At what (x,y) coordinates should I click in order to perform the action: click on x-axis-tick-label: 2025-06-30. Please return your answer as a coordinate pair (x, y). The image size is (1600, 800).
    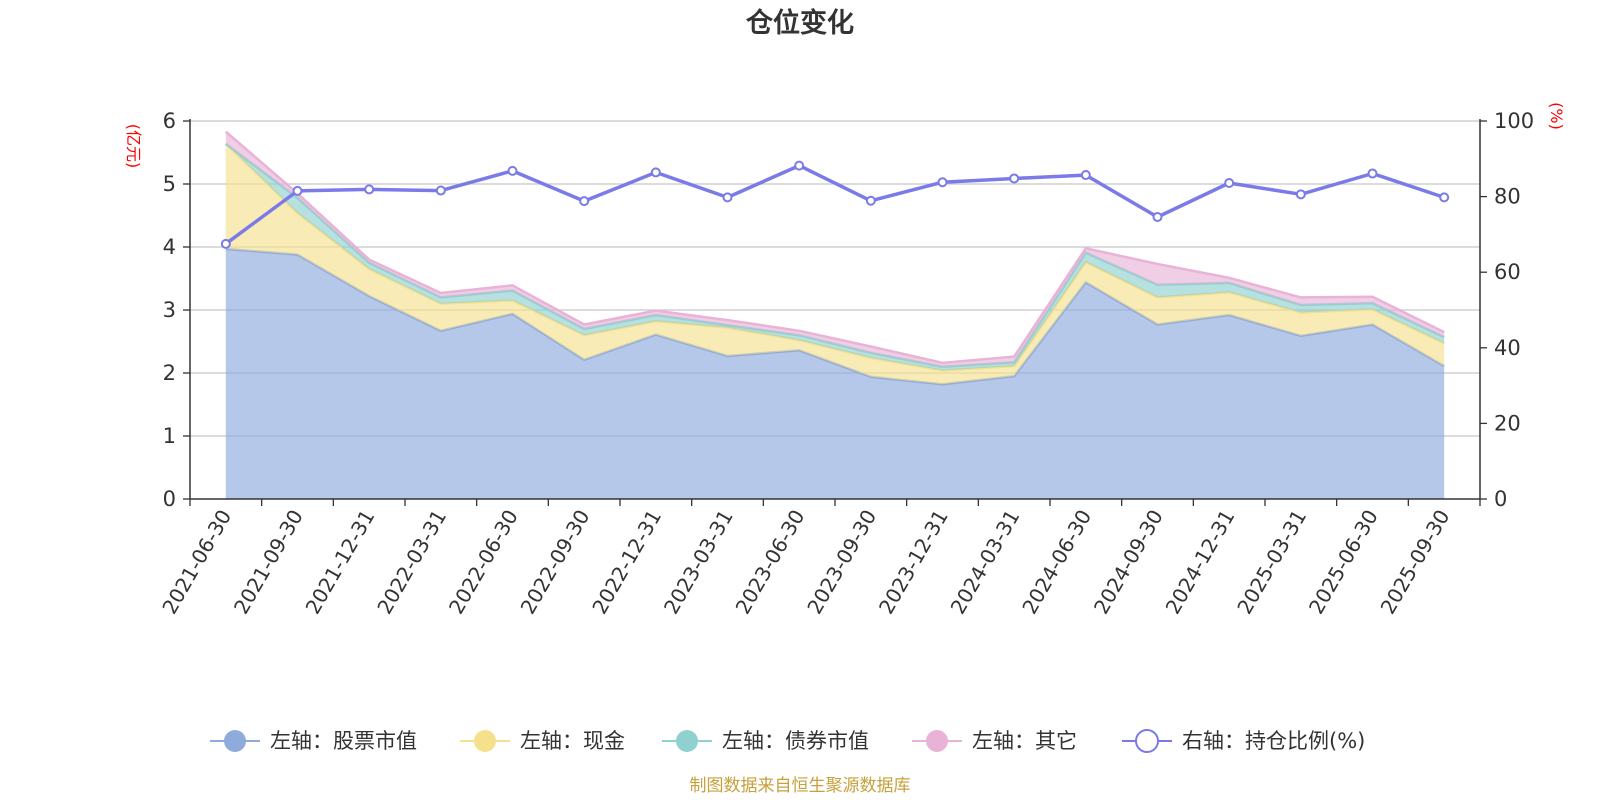
    Looking at the image, I should click on (1343, 562).